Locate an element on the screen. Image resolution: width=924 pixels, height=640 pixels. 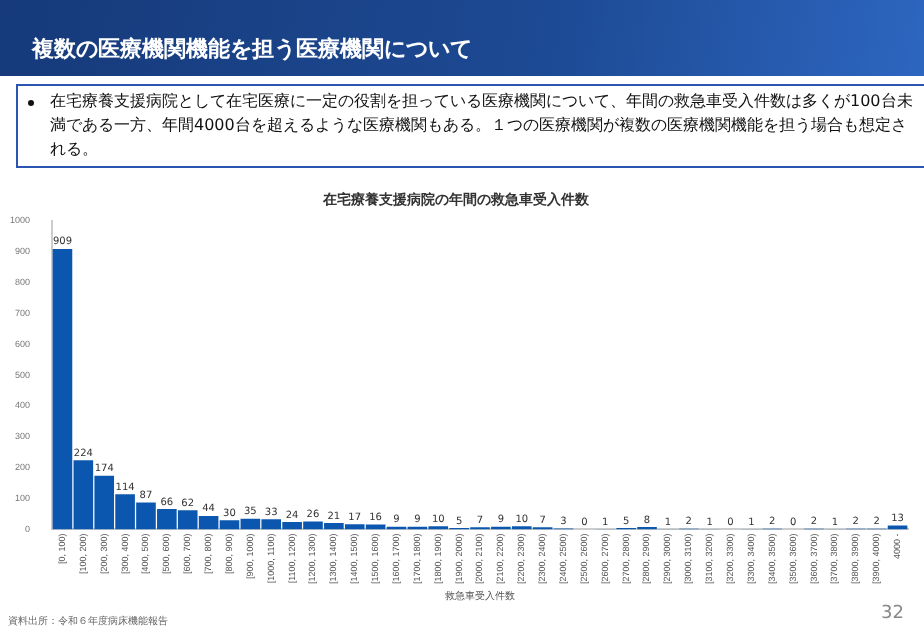
text: 32 is located at coordinates (892, 614).